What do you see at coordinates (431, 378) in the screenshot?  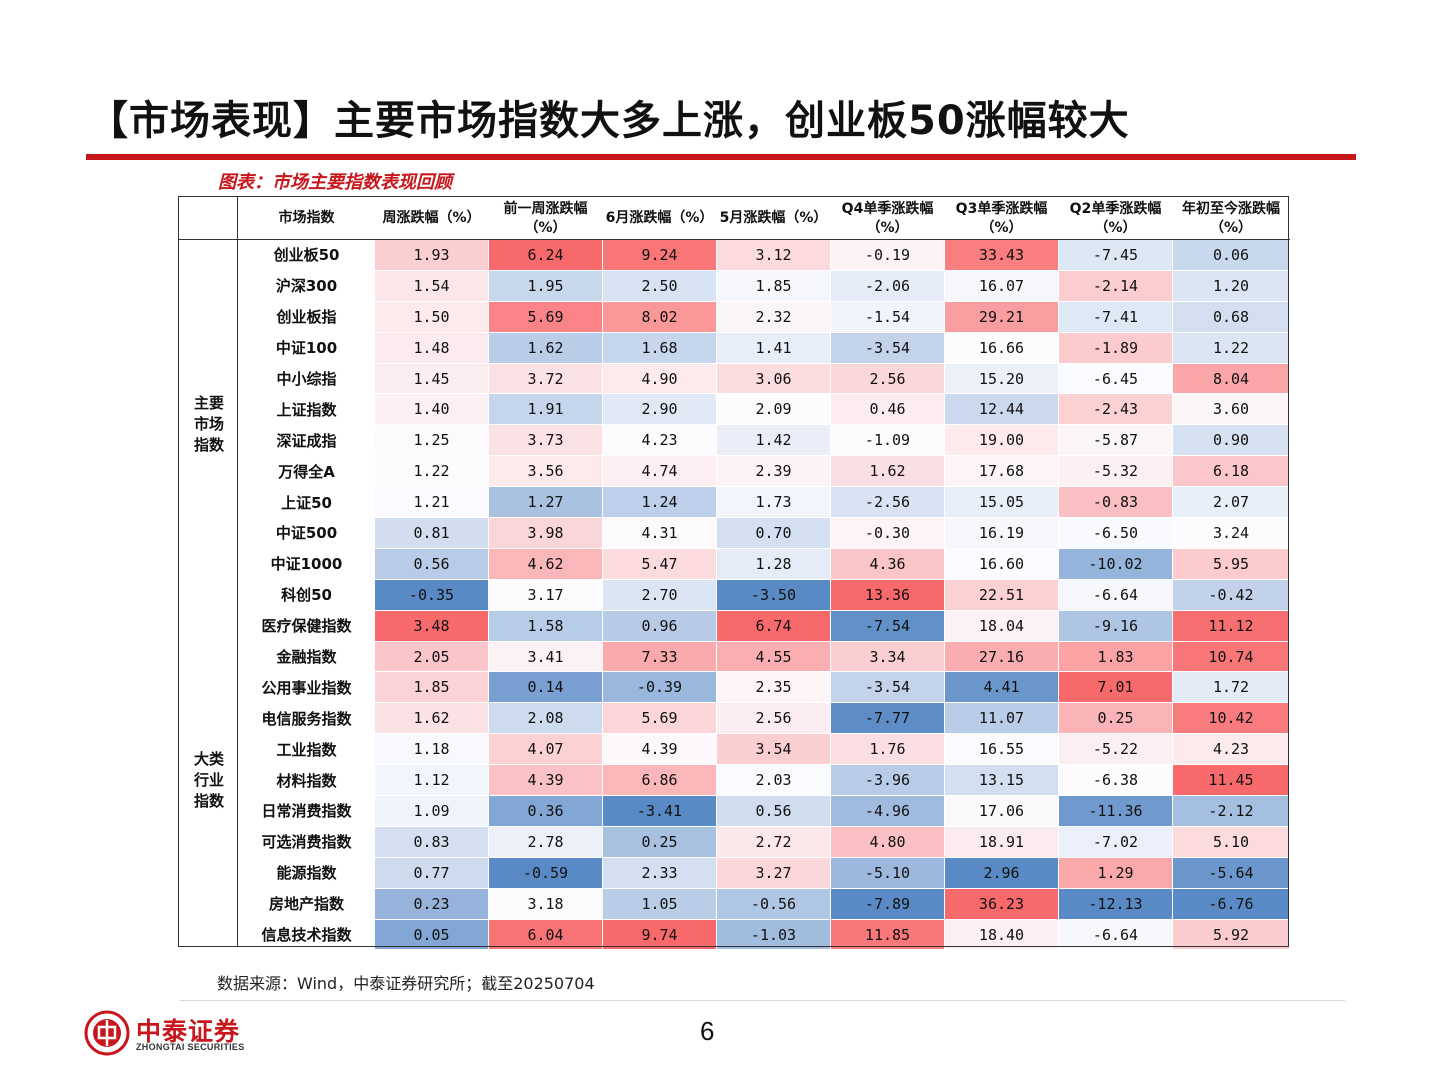 I see `value-cell: 1.45` at bounding box center [431, 378].